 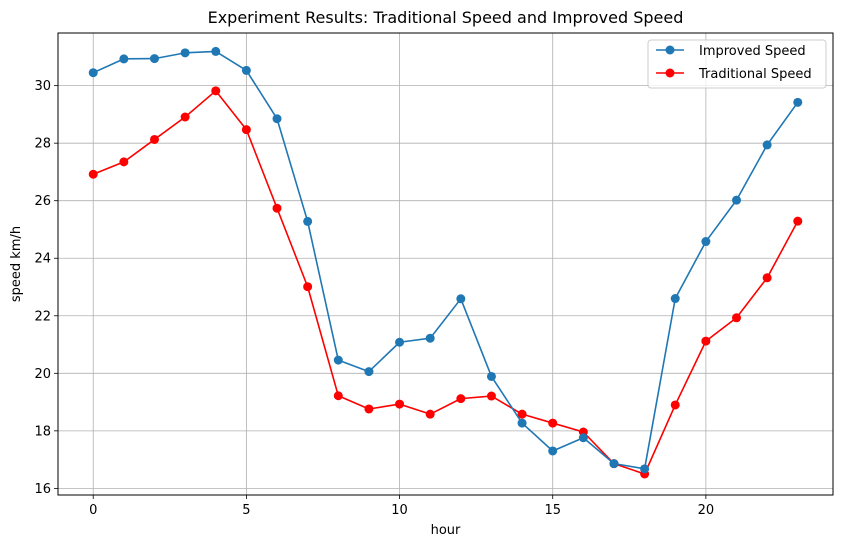 I want to click on y-tick-label: 24, so click(x=42, y=259).